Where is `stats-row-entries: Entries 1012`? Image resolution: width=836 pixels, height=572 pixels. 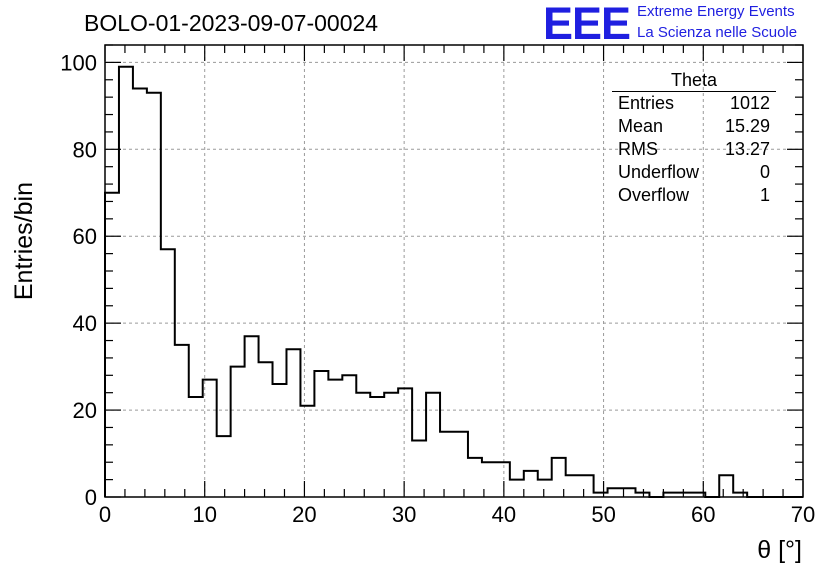
stats-row-entries: Entries 1012 is located at coordinates (694, 103).